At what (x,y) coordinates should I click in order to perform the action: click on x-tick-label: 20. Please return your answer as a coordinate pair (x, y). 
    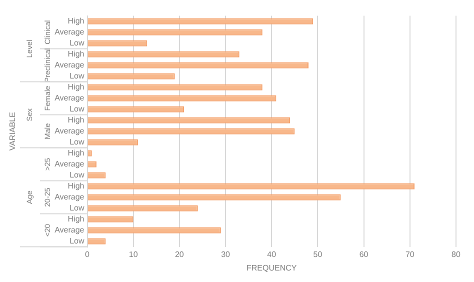
    Looking at the image, I should click on (179, 254).